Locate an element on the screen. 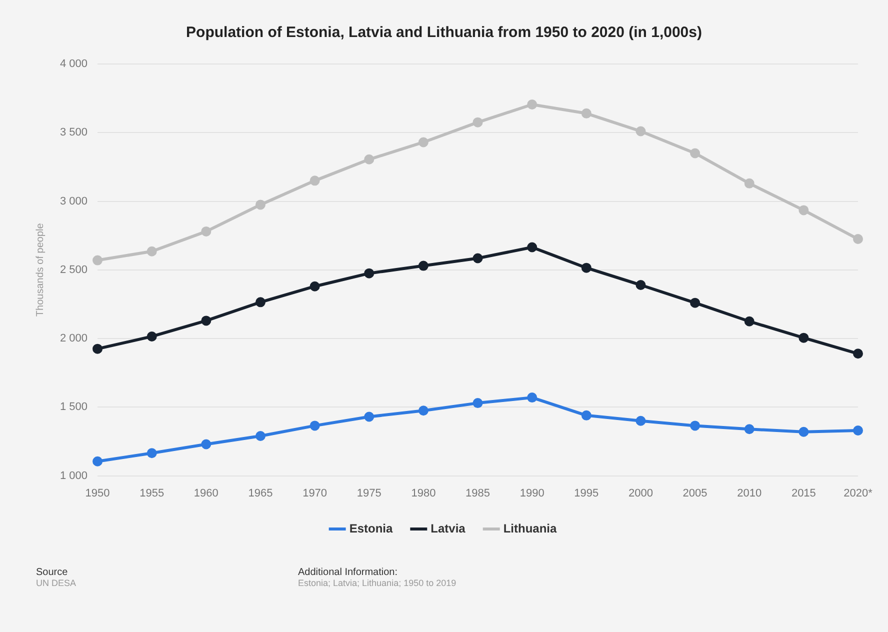 This screenshot has width=888, height=632. x-tick-label: 2015 is located at coordinates (803, 493).